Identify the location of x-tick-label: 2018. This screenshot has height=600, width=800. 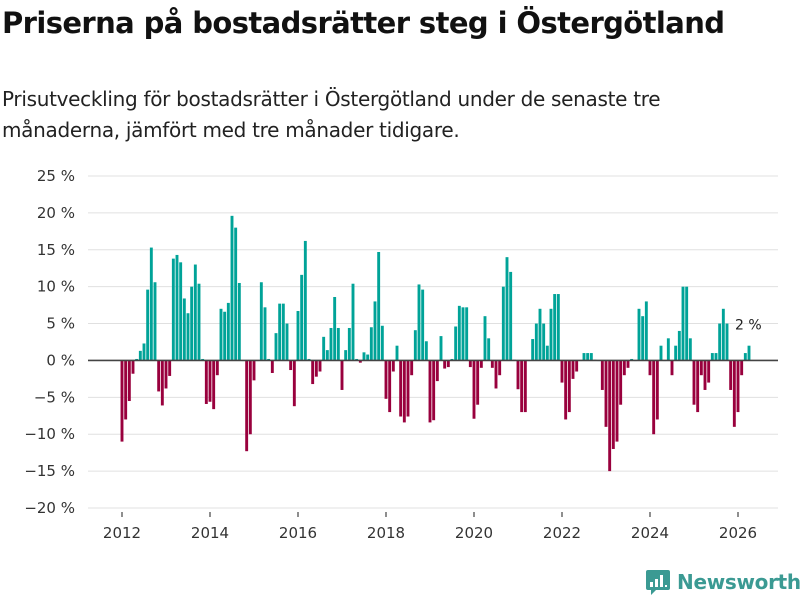
(386, 533).